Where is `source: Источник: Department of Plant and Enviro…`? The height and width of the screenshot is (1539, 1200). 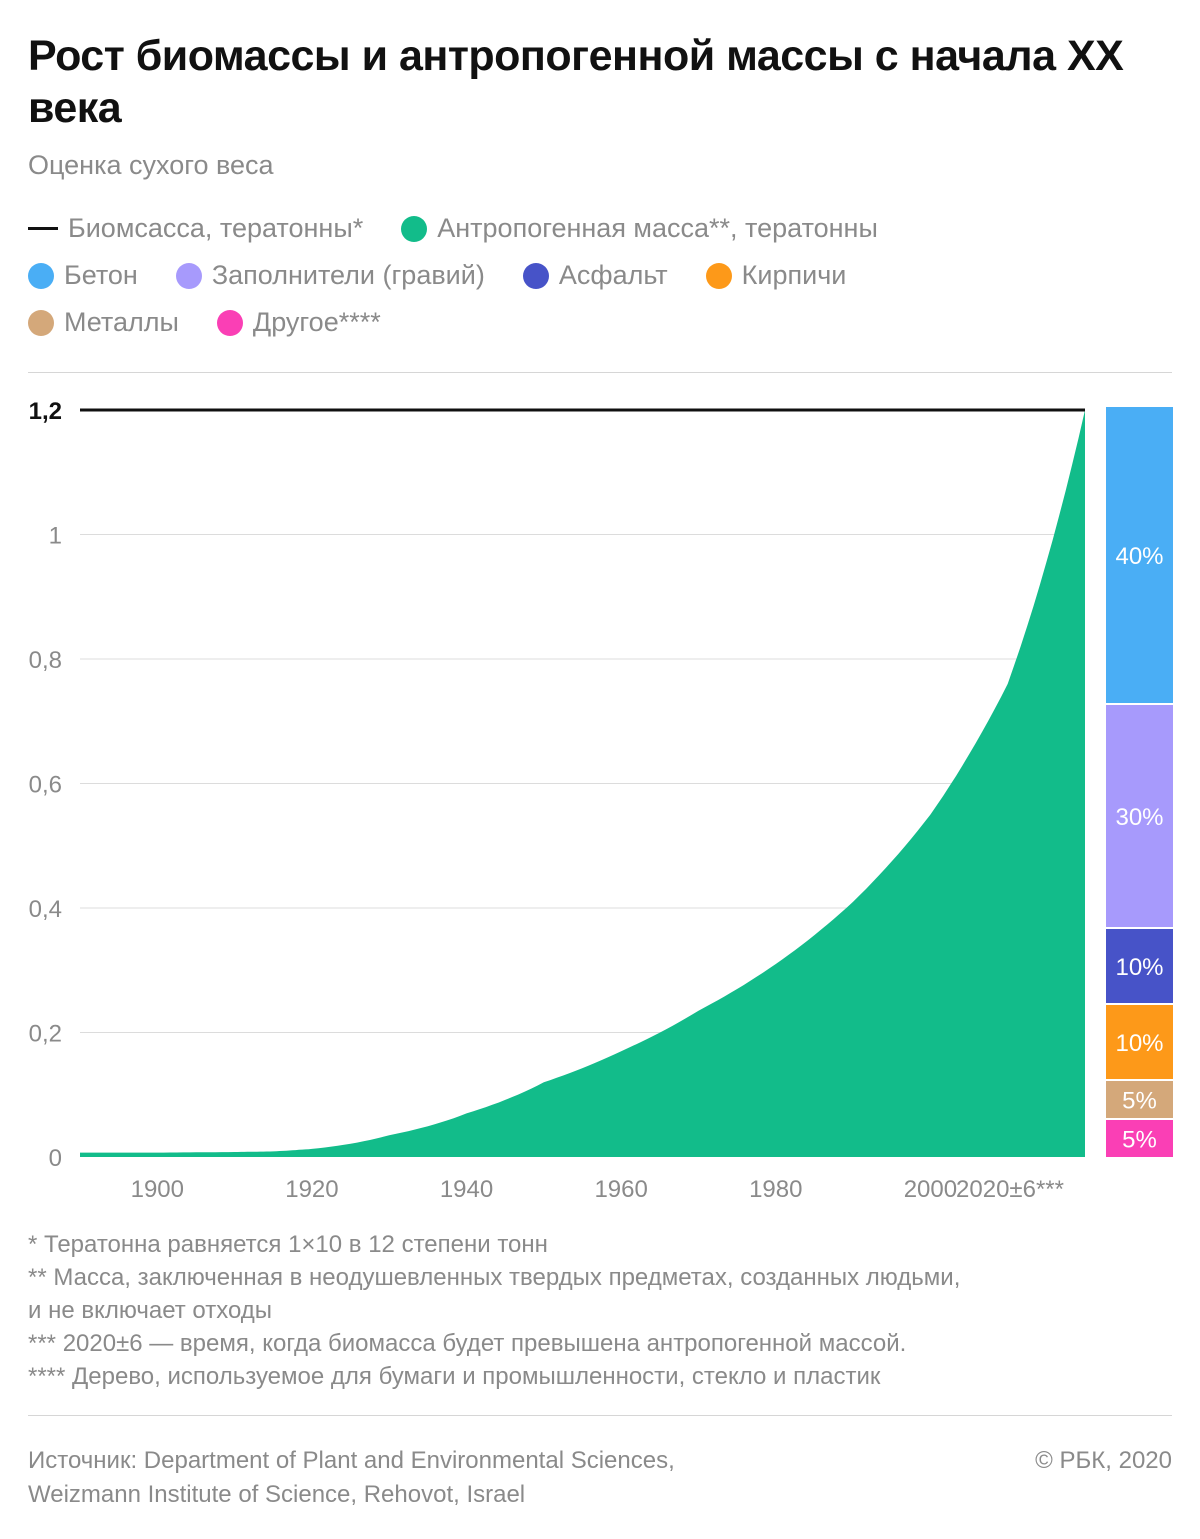 source: Источник: Department of Plant and Enviro… is located at coordinates (453, 1478).